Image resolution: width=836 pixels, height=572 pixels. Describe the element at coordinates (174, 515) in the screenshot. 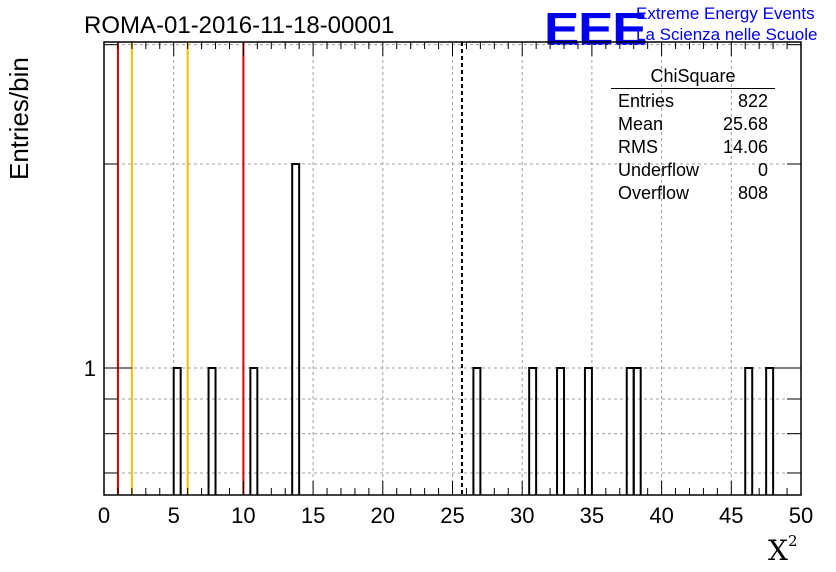

I see `x-tick-label: 5` at that location.